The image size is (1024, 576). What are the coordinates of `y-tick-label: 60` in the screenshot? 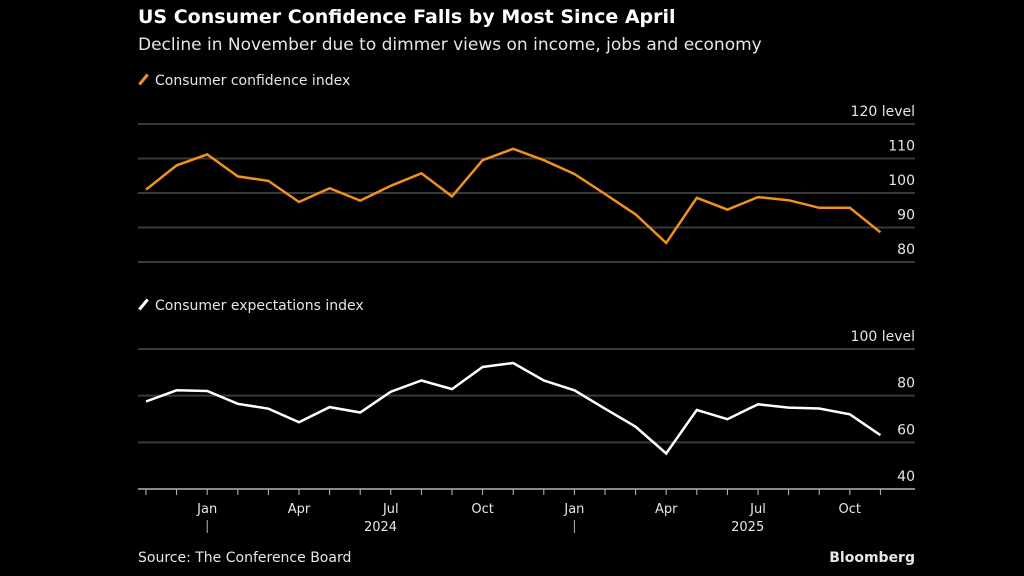 It's located at (906, 430).